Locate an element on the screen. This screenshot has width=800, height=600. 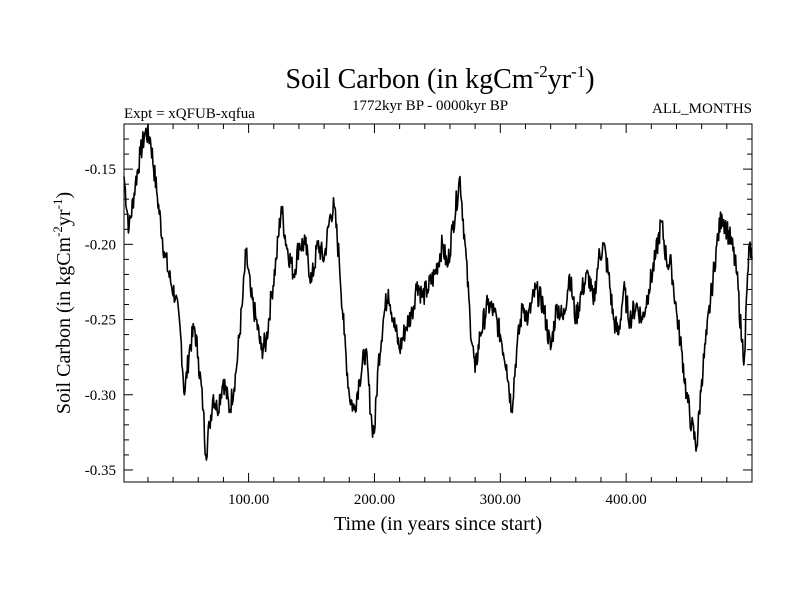
x-axis-label: Time (in years since start) is located at coordinates (438, 524).